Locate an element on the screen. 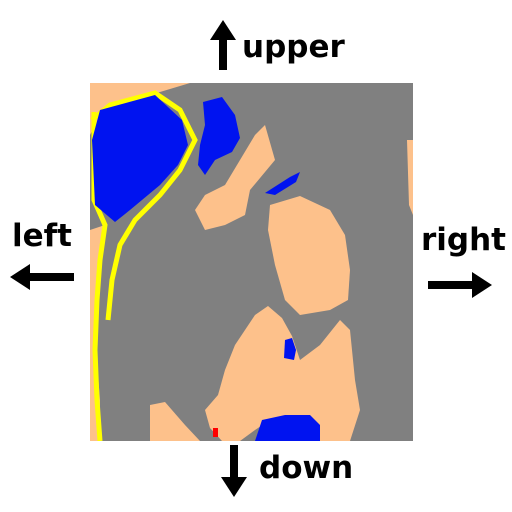 This screenshot has width=512, height=512. water-large is located at coordinates (140, 158).